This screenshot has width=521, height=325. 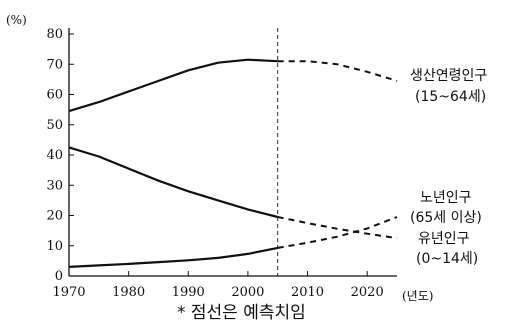 What do you see at coordinates (247, 292) in the screenshot?
I see `x-tick-label: 2000` at bounding box center [247, 292].